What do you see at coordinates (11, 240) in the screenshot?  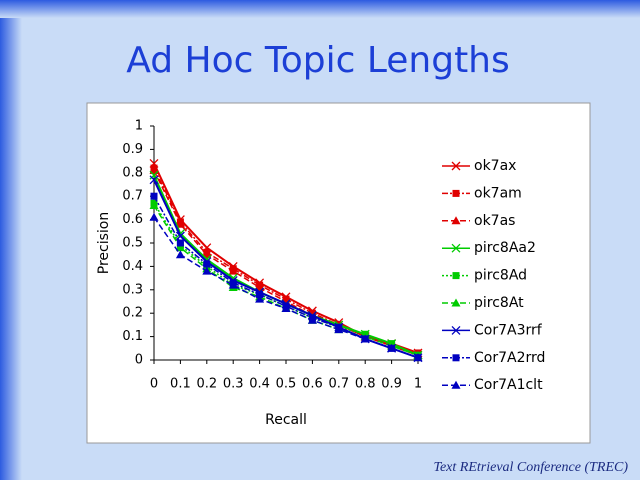 I see `left-band` at bounding box center [11, 240].